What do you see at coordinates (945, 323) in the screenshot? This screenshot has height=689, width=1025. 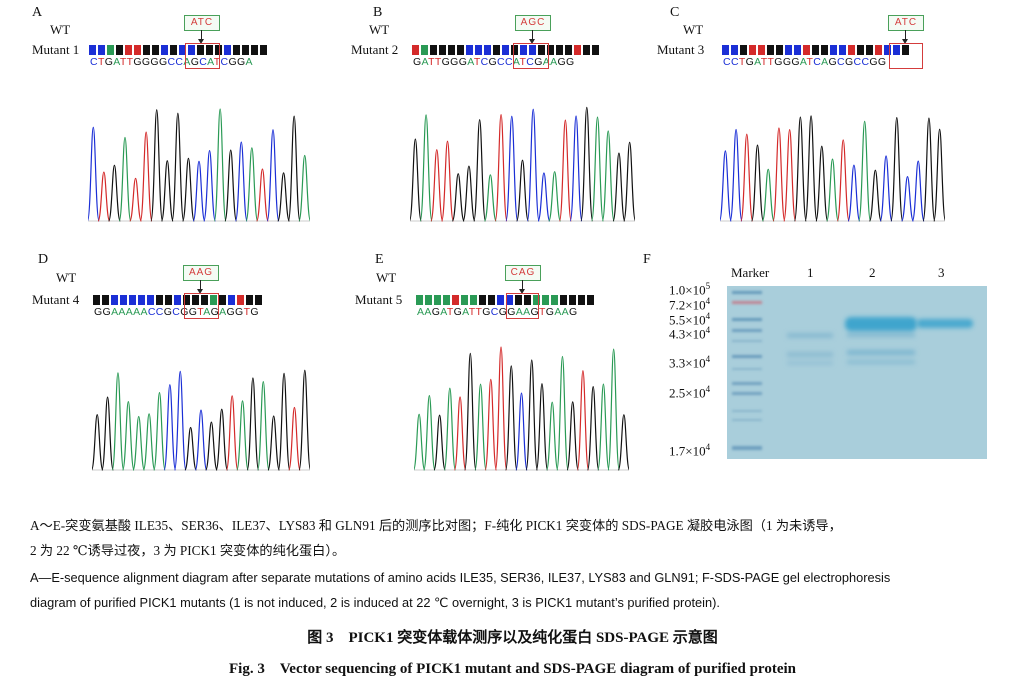 I see `lane-3-bands` at bounding box center [945, 323].